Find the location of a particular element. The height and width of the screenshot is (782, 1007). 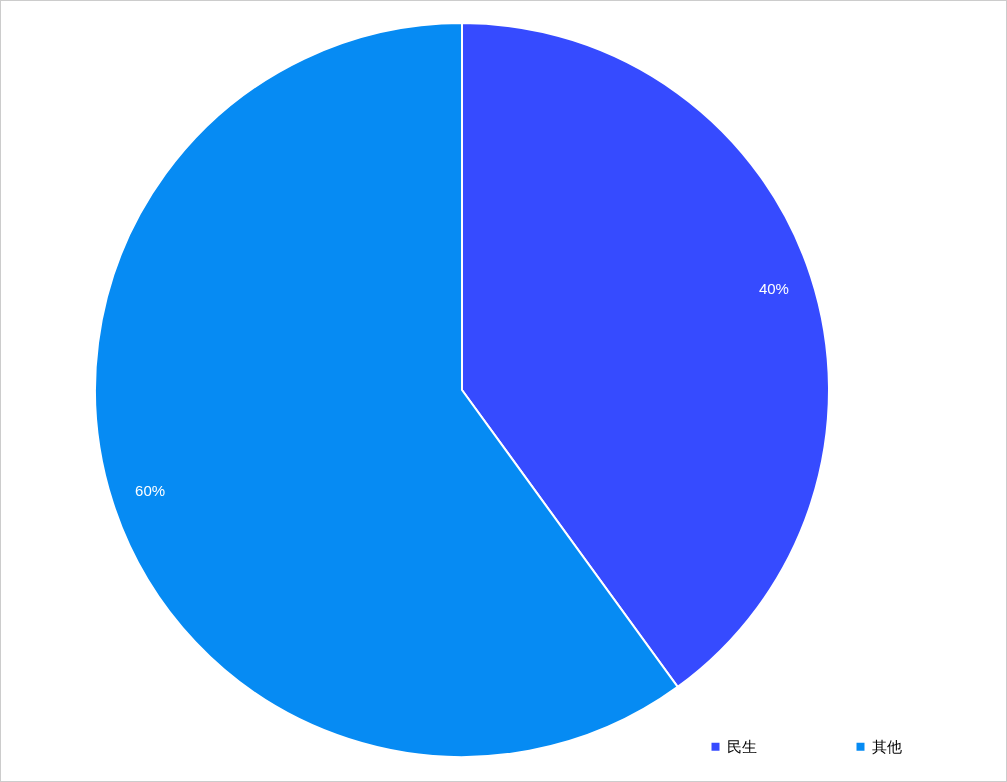

legend-label: 民生 is located at coordinates (742, 746).